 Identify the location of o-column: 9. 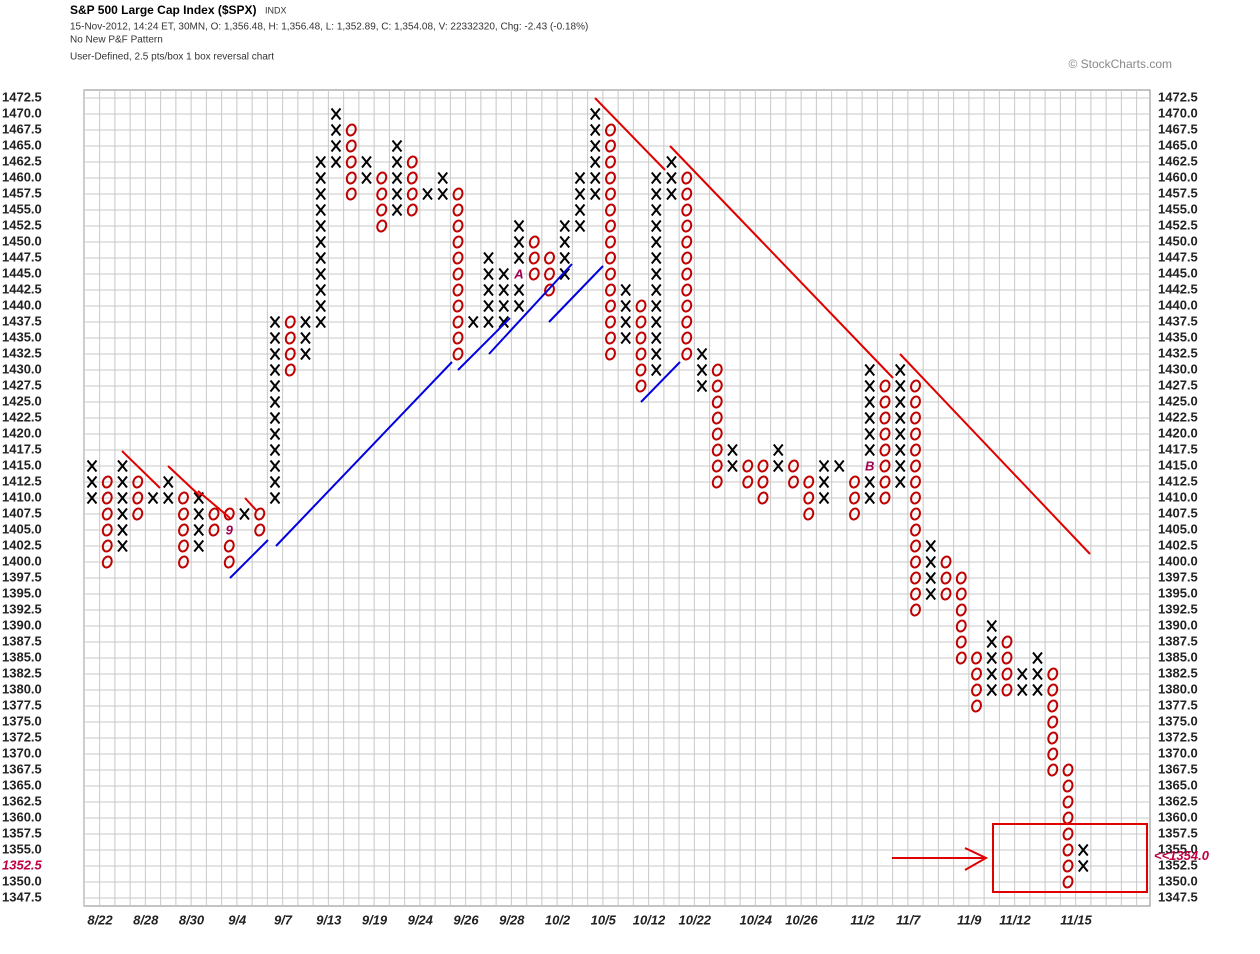
(229, 538).